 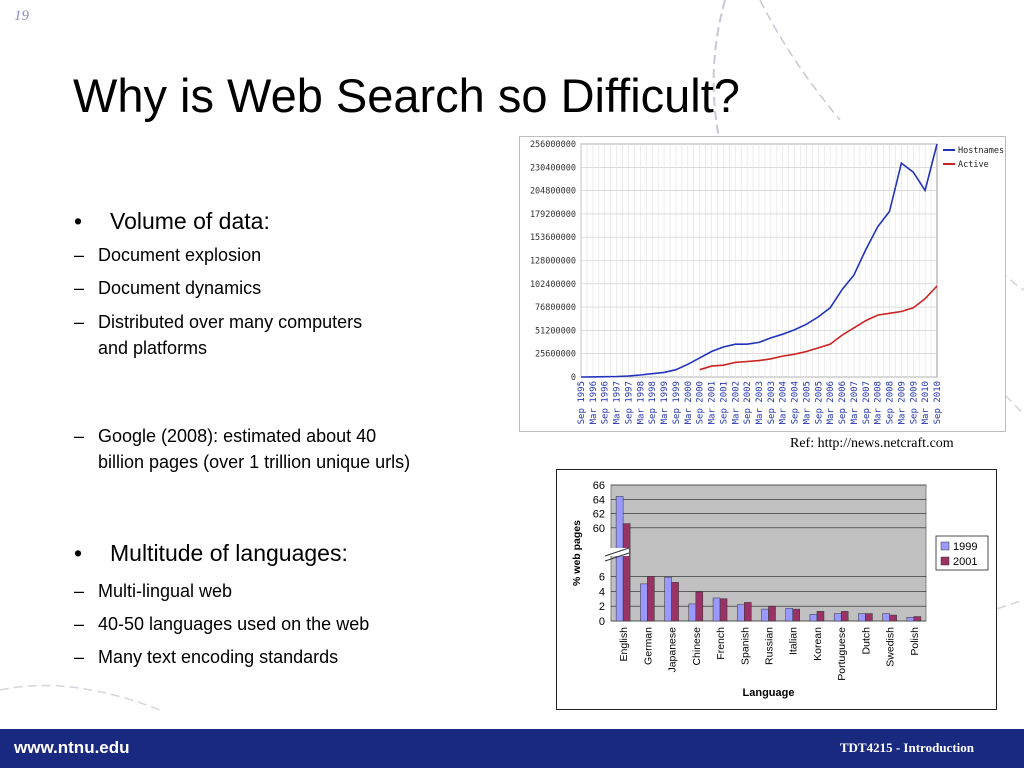 What do you see at coordinates (770, 646) in the screenshot?
I see `x-tick-label: Russian` at bounding box center [770, 646].